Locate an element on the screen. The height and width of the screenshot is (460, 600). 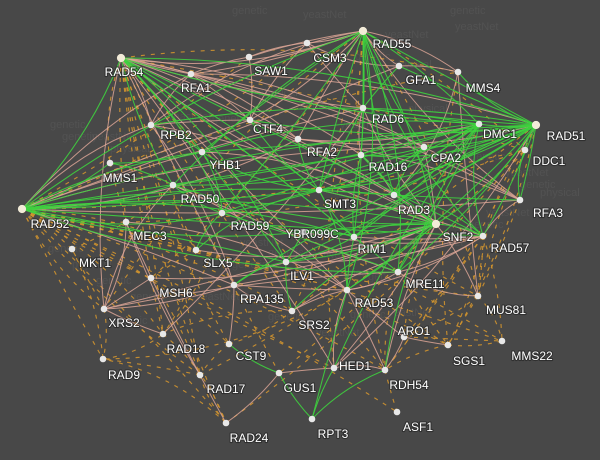
node-dmc1 is located at coordinates (479, 124).